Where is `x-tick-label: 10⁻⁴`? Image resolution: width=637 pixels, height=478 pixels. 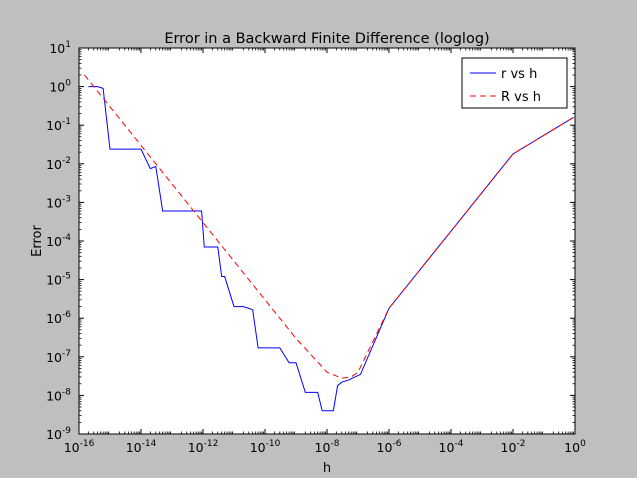 x-tick-label: 10⁻⁴ is located at coordinates (451, 447).